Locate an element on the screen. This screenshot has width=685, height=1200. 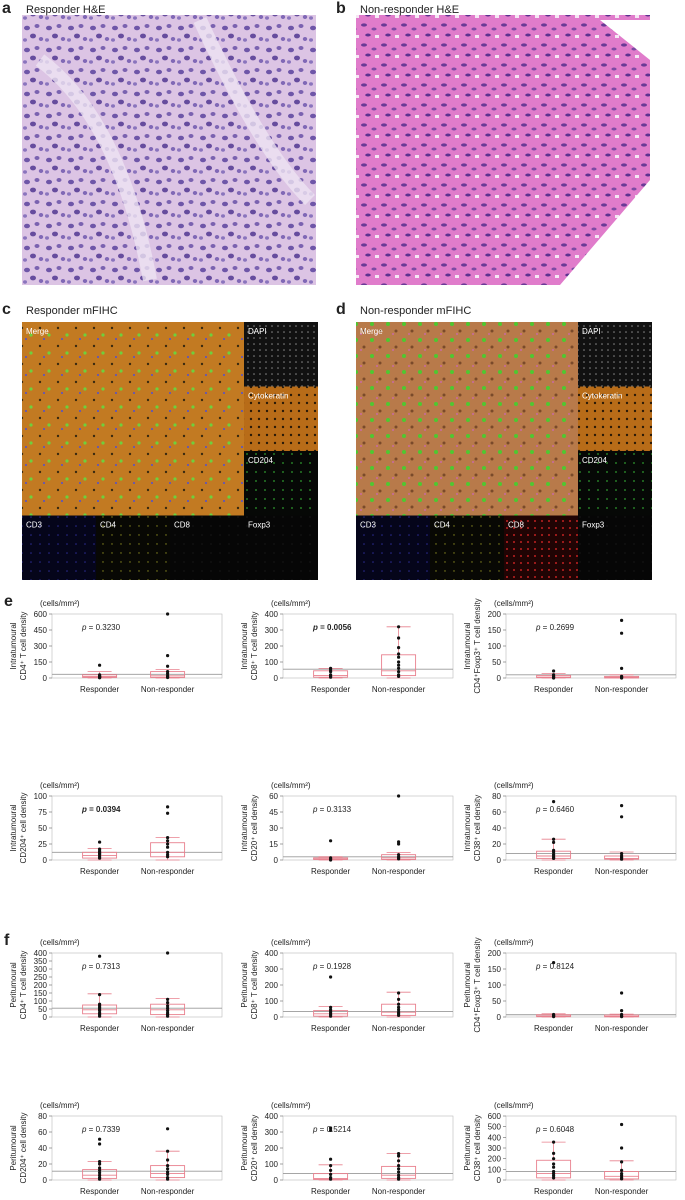
background is located at coordinates (605, 152).